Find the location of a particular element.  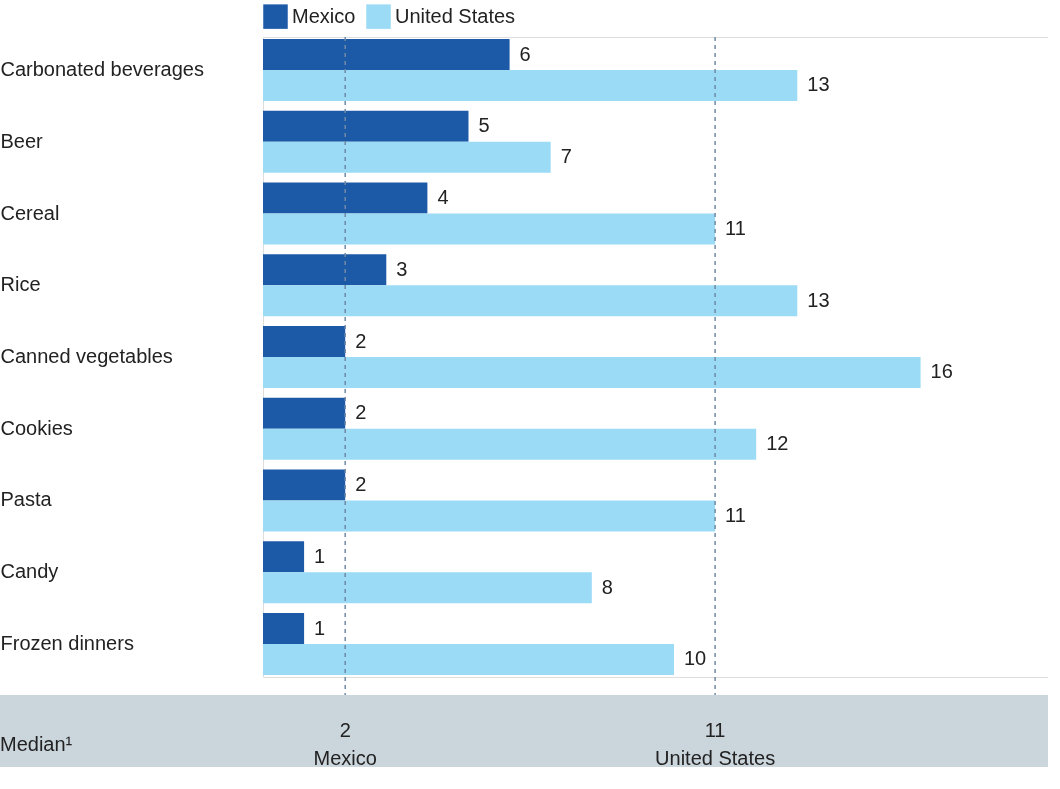

legend-label: United States is located at coordinates (455, 15).